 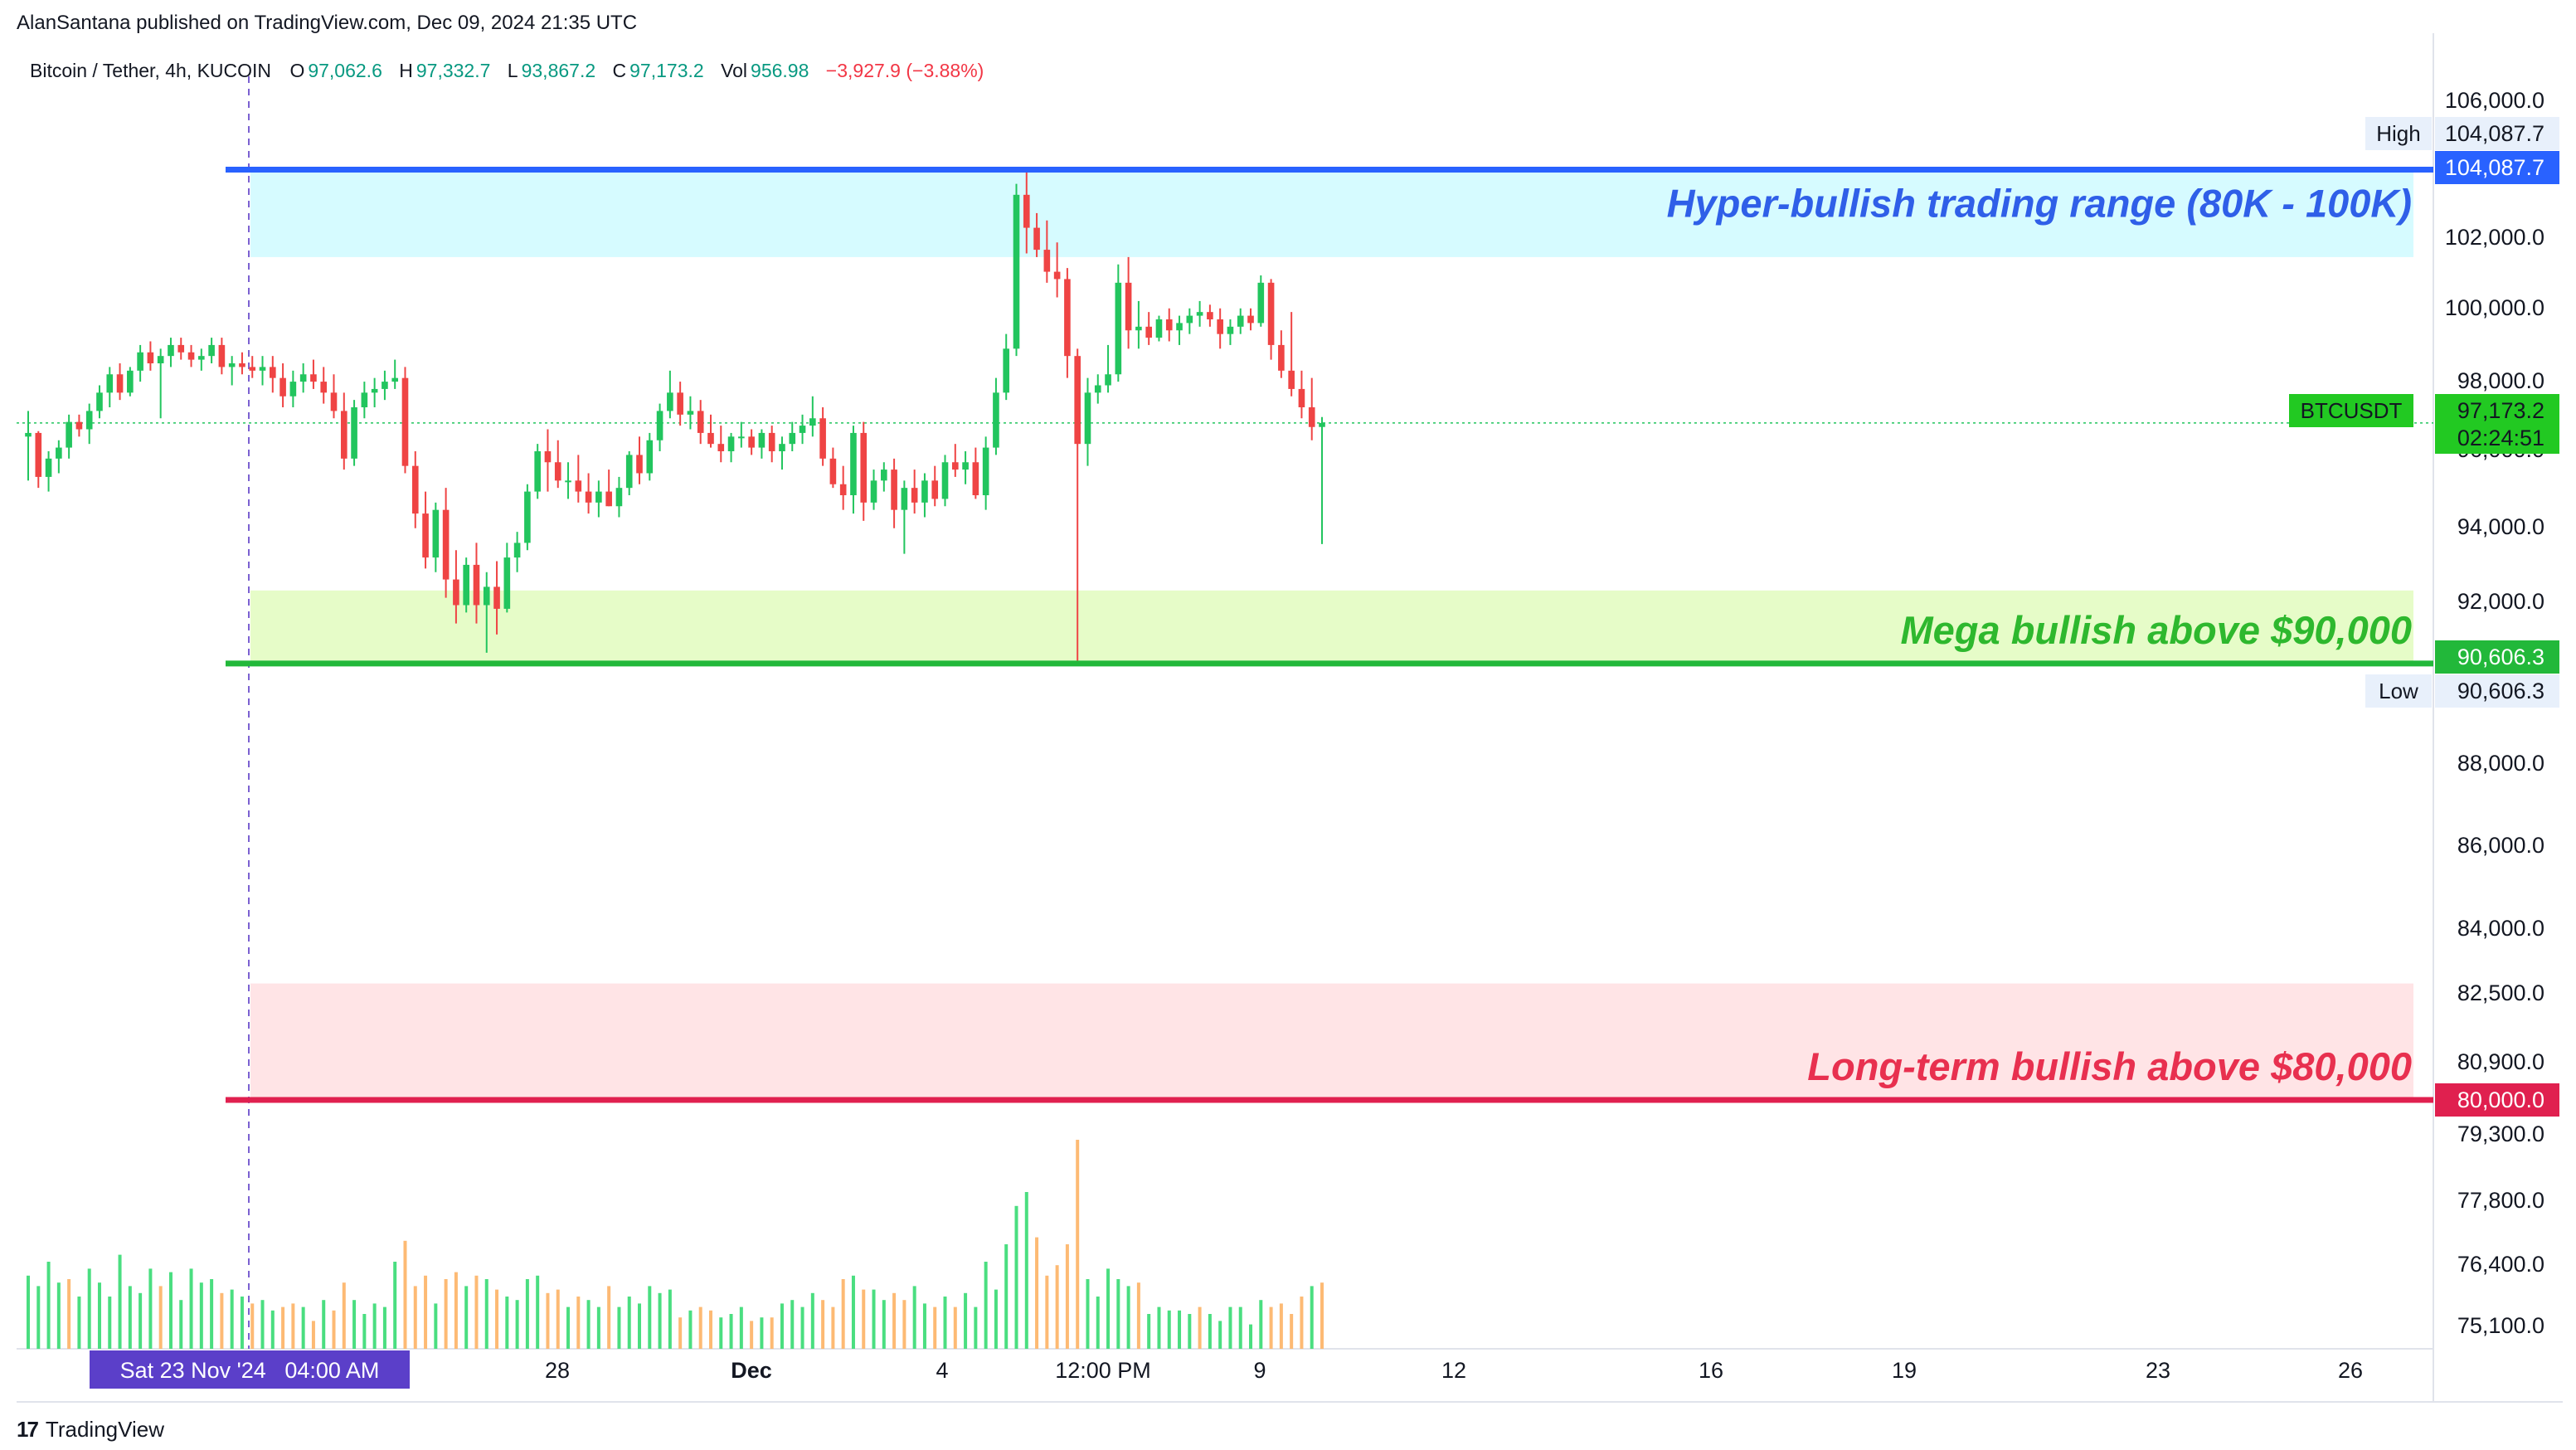 What do you see at coordinates (2497, 167) in the screenshot?
I see `blue-line-price-tag: 104,087.7` at bounding box center [2497, 167].